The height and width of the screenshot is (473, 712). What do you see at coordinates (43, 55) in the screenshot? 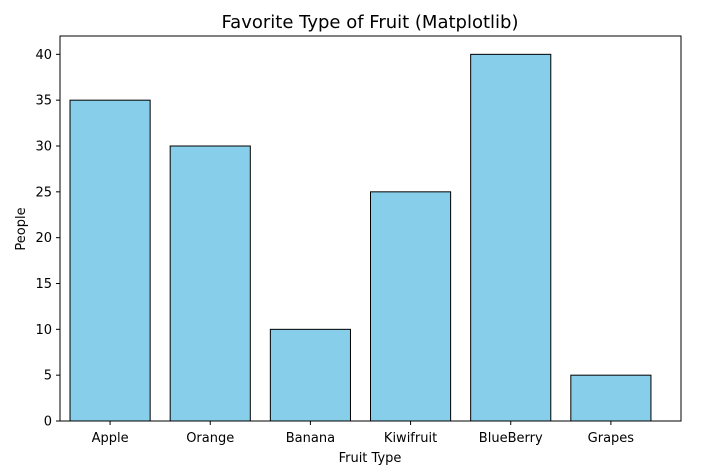
I see `y-tick-label: 40` at bounding box center [43, 55].